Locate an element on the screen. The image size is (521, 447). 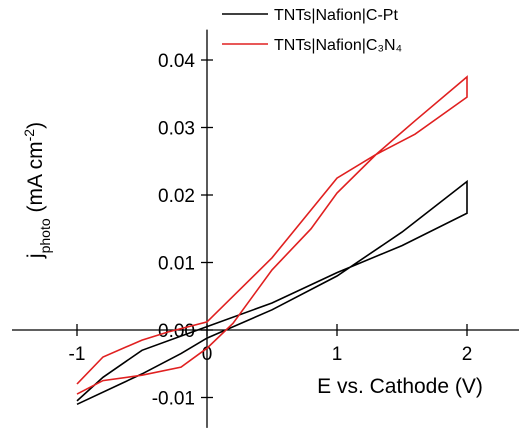
y-tick-label: 0.01 is located at coordinates (176, 264).